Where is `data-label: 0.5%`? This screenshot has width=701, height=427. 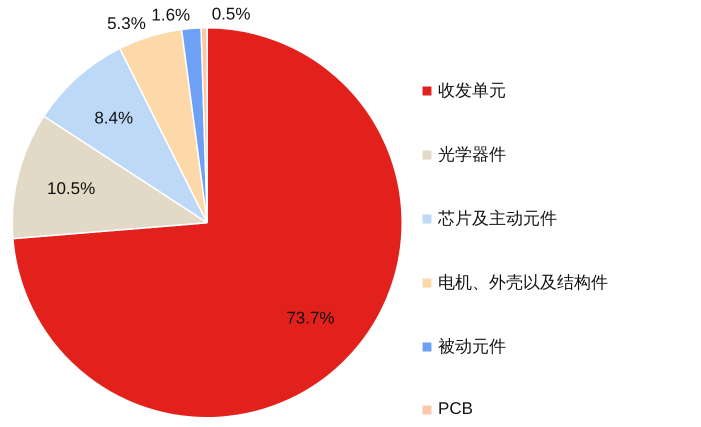 data-label: 0.5% is located at coordinates (231, 14).